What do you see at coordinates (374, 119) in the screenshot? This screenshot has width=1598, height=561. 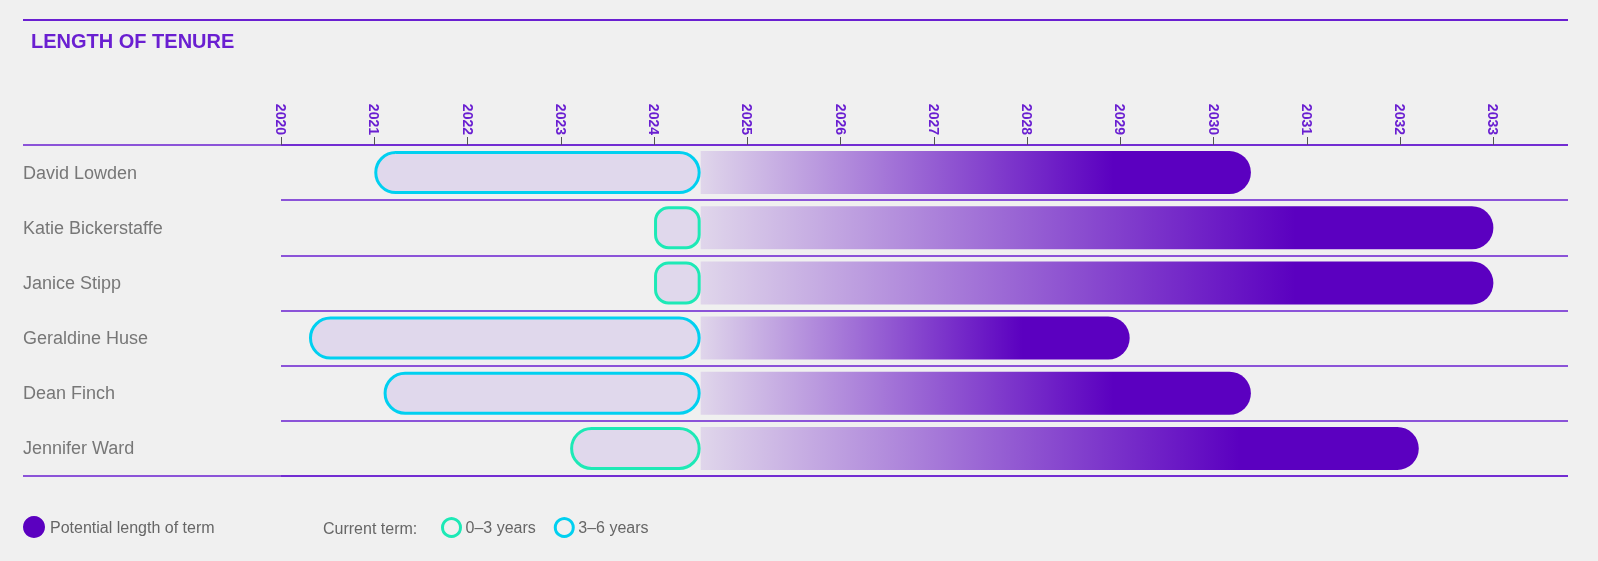 I see `x-tick-label: 2021` at bounding box center [374, 119].